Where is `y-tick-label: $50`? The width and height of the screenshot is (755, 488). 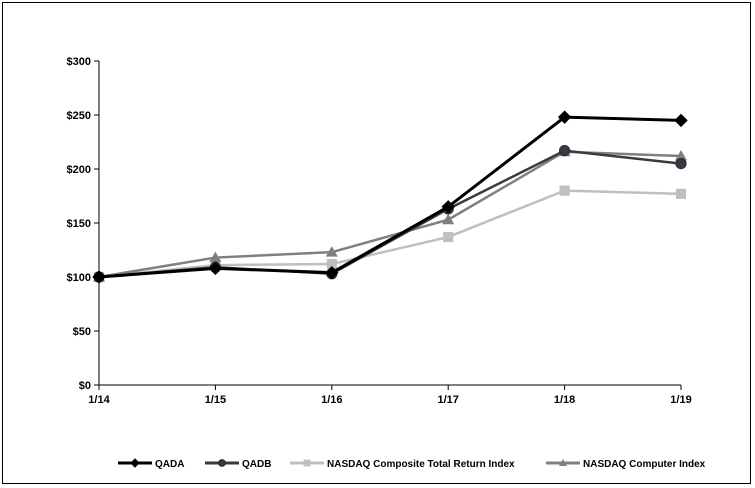
y-tick-label: $50 is located at coordinates (82, 332).